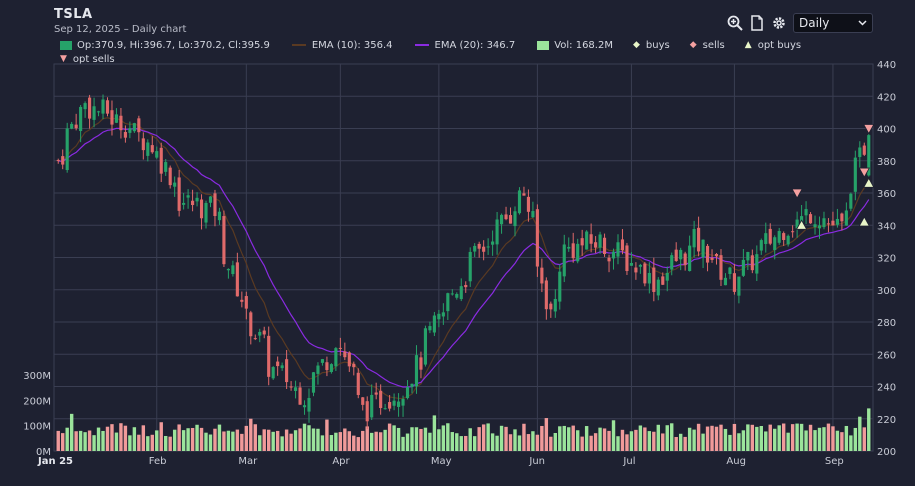  What do you see at coordinates (342, 45) in the screenshot?
I see `legend-ema10: EMA (10): 356.4` at bounding box center [342, 45].